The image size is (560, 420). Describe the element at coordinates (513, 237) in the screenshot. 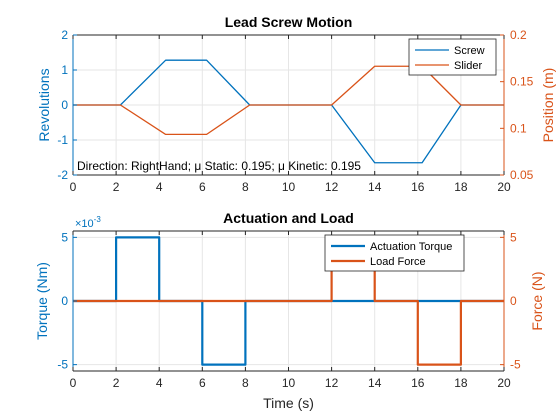

I see `right-y-tick-label: 5` at that location.